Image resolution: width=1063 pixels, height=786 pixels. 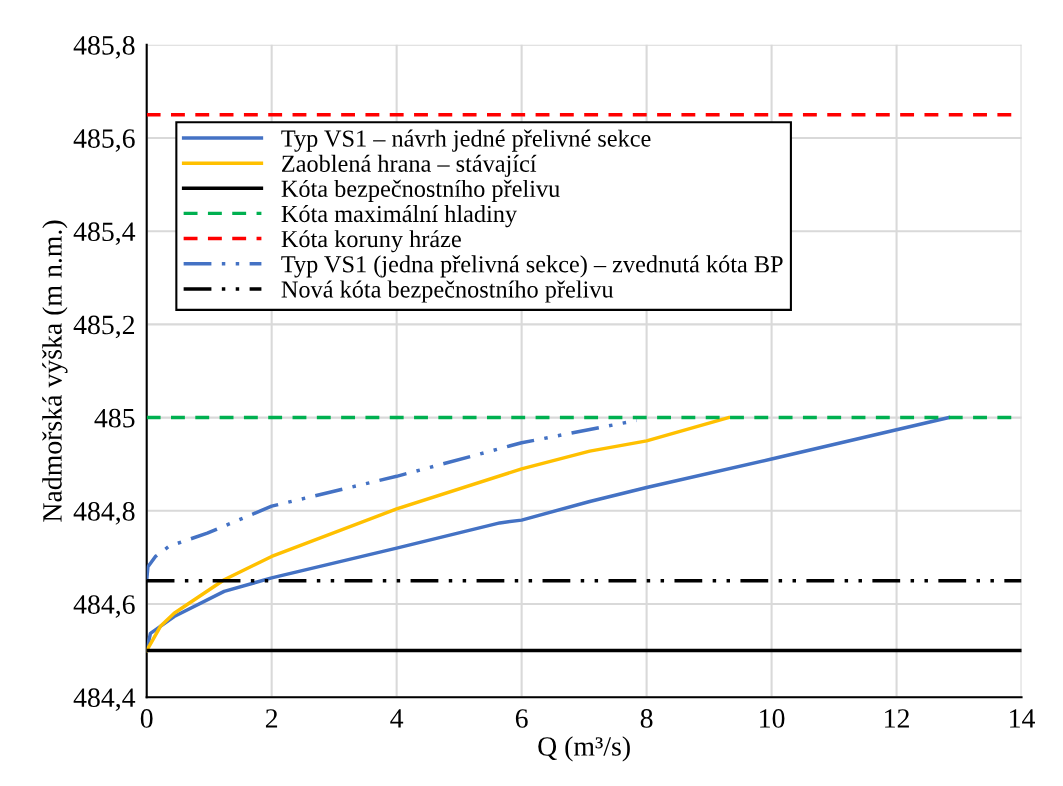 I want to click on legend-label: Typ VS1 (jedna přelivná sekce) – zvednutá kóta BP, so click(x=532, y=266).